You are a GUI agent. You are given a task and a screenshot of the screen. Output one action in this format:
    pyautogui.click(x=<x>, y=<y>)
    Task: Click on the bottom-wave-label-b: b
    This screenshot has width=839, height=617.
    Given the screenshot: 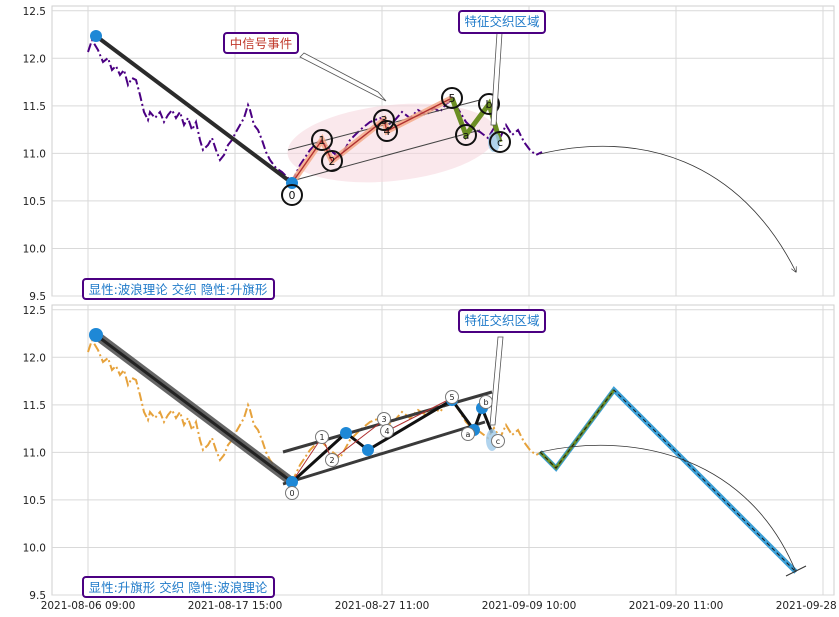 What is the action you would take?
    pyautogui.click(x=485, y=402)
    